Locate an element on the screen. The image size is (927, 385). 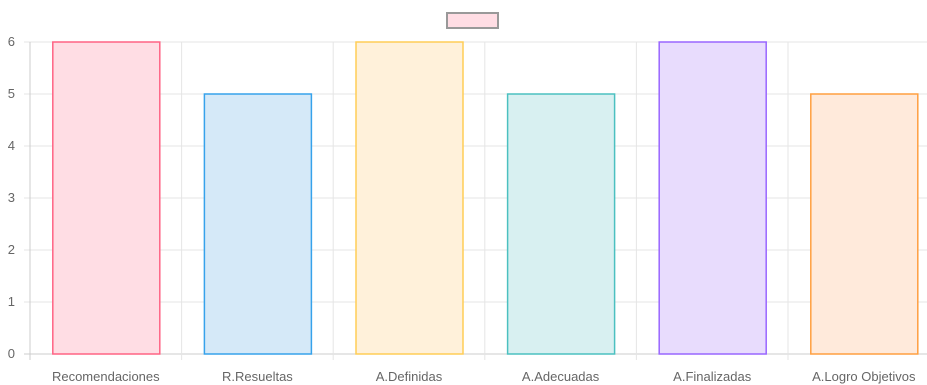
y-tick-label: 5 is located at coordinates (11, 93).